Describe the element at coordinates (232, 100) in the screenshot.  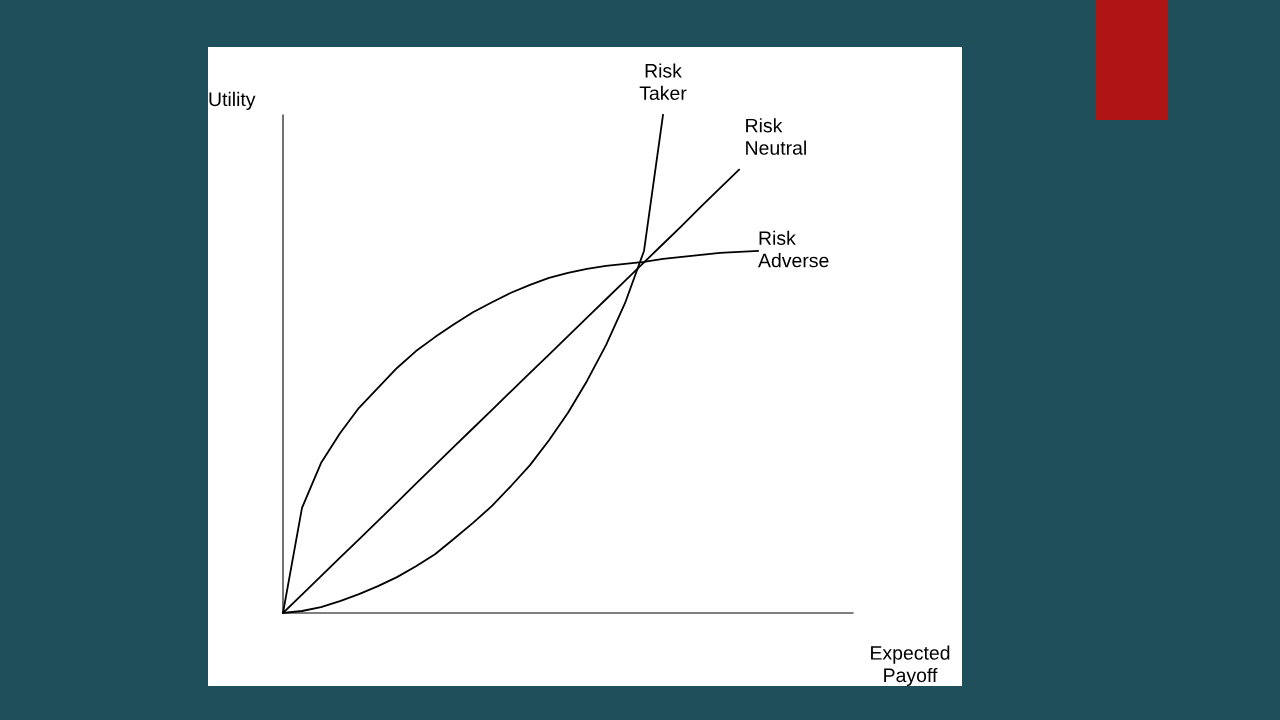
I see `y-axis-title: Utility` at that location.